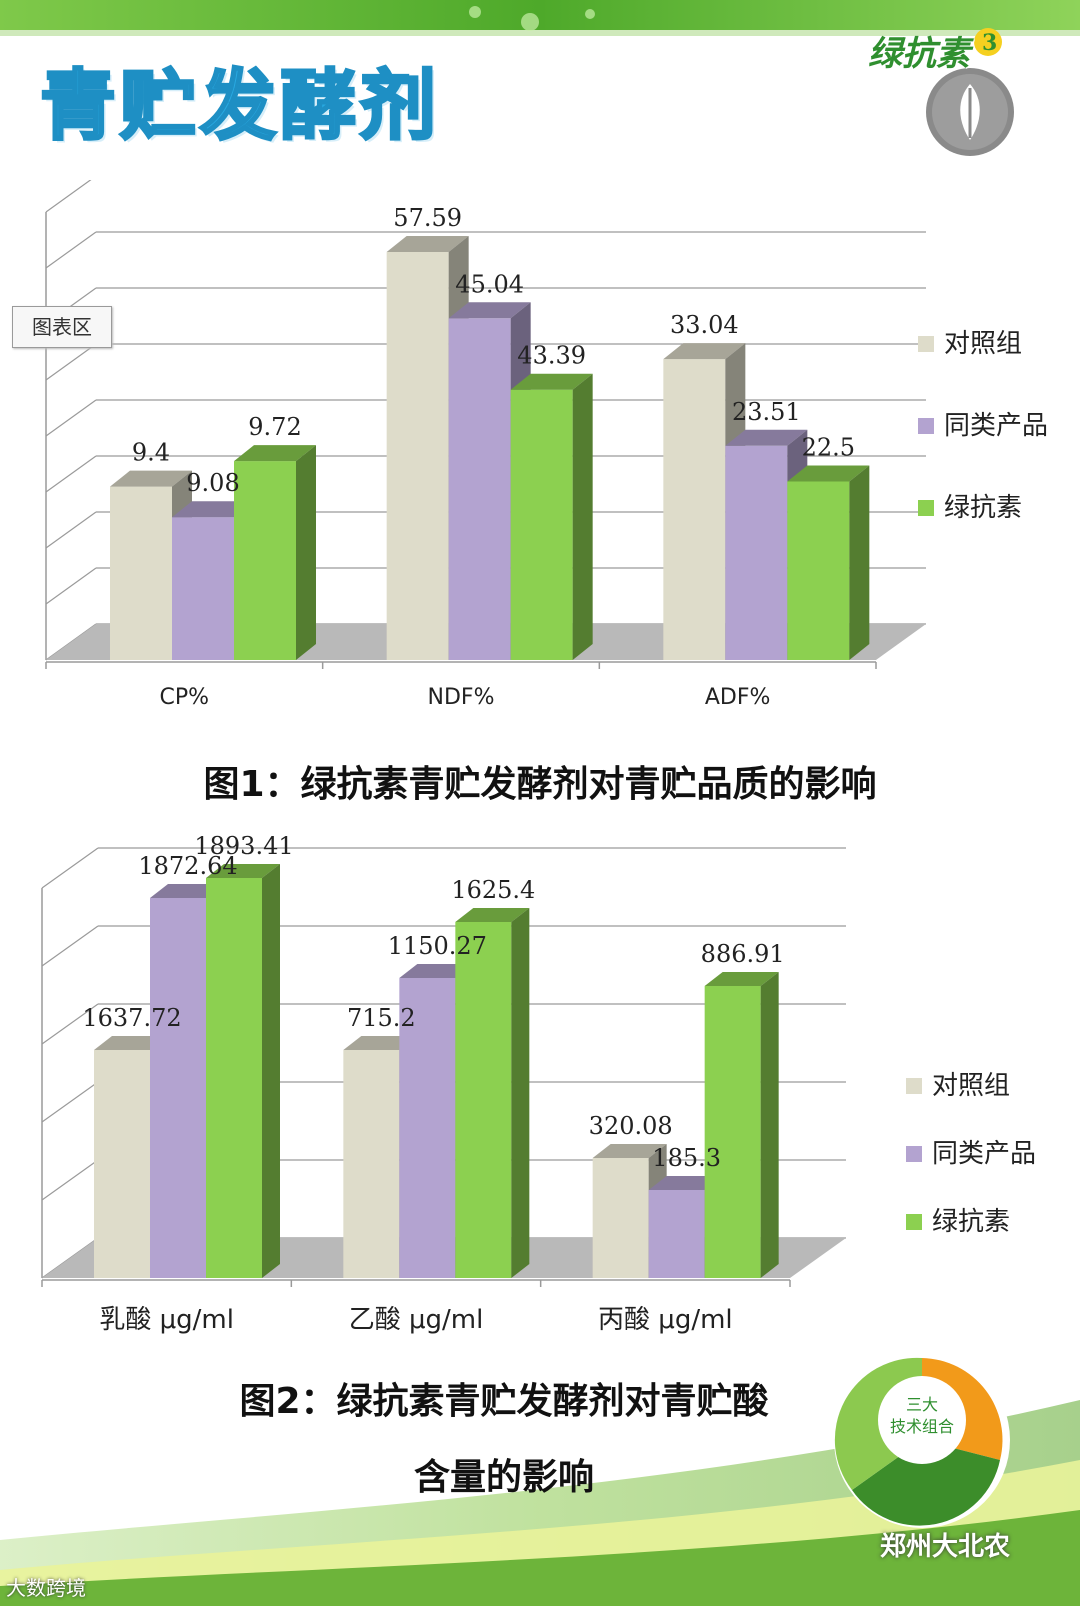 The width and height of the screenshot is (1080, 1606). What do you see at coordinates (631, 1126) in the screenshot?
I see `data-label: 320.08` at bounding box center [631, 1126].